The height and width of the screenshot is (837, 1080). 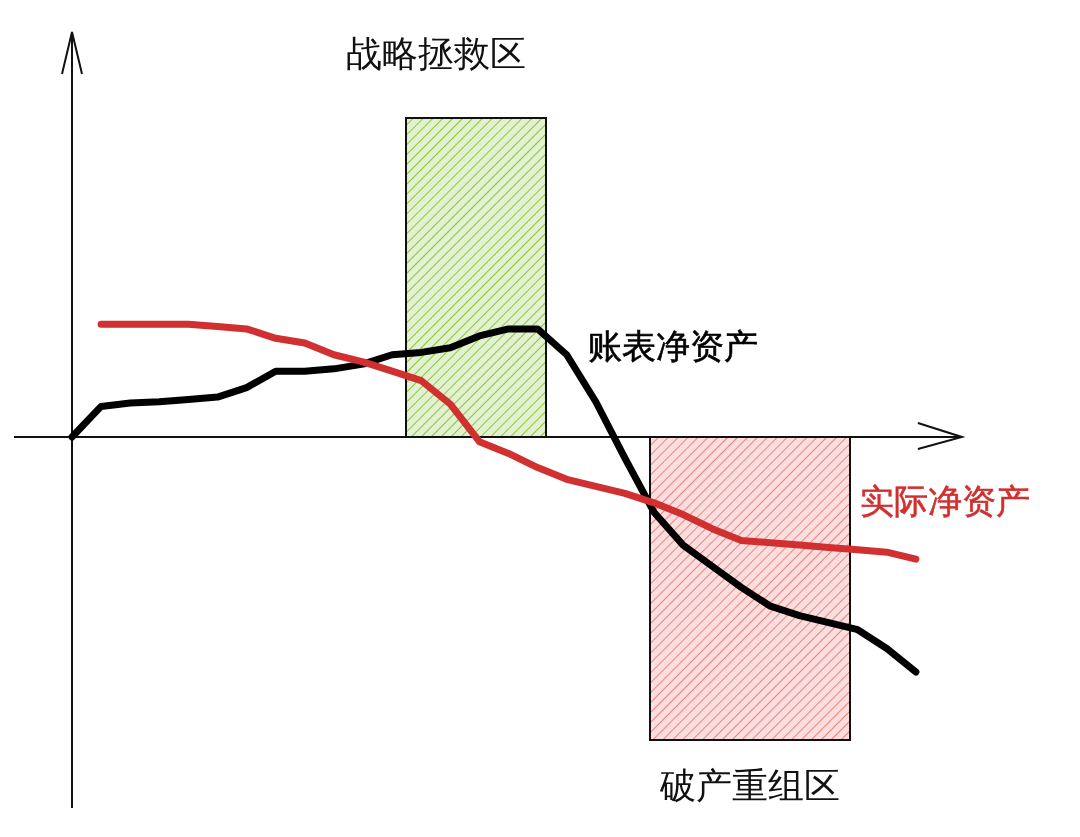 I want to click on text: 战略拯救区, so click(x=436, y=53).